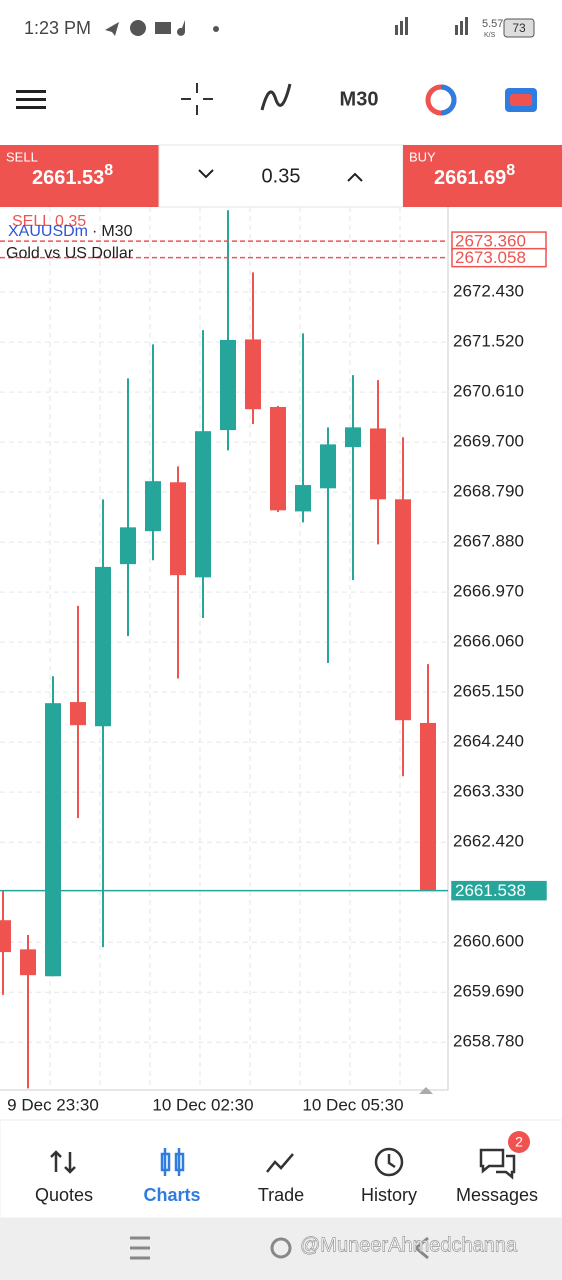  What do you see at coordinates (355, 177) in the screenshot?
I see `volume-up` at bounding box center [355, 177].